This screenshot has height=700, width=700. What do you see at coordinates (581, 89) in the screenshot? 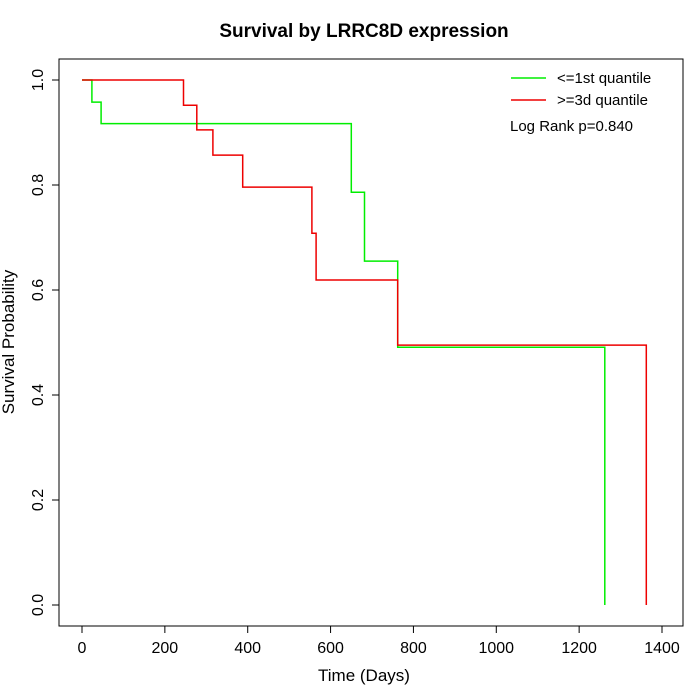
I see `legend: <=1st quantile >=3d quantile` at bounding box center [581, 89].